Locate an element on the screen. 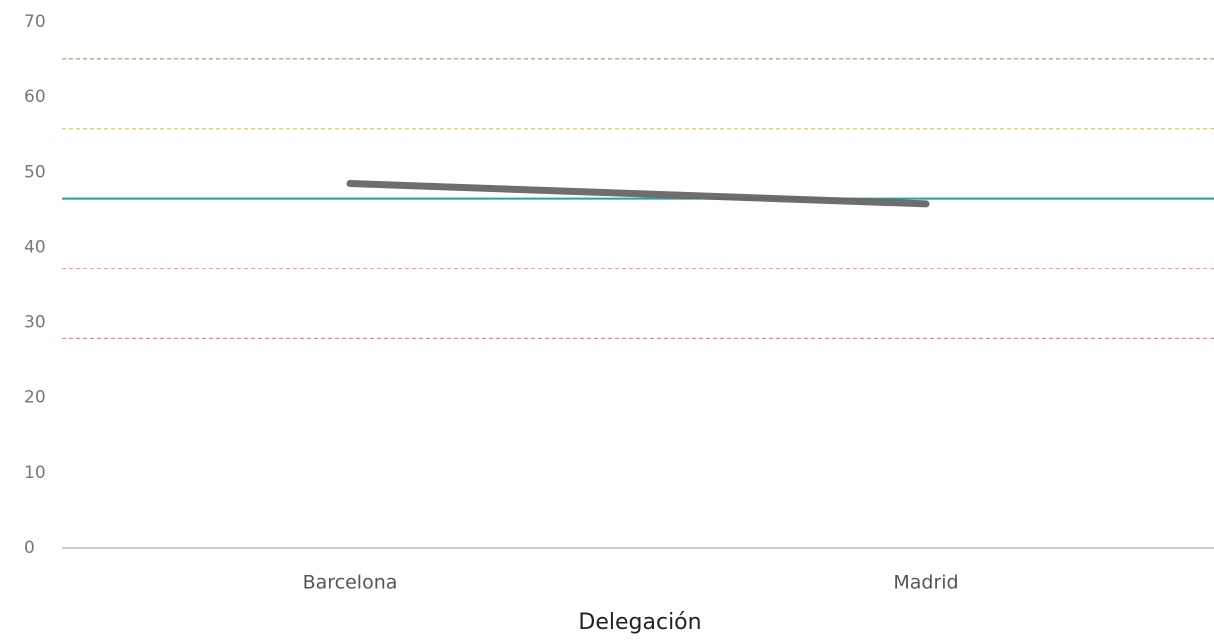 The width and height of the screenshot is (1214, 643). y-tick-label: 10 is located at coordinates (35, 473).